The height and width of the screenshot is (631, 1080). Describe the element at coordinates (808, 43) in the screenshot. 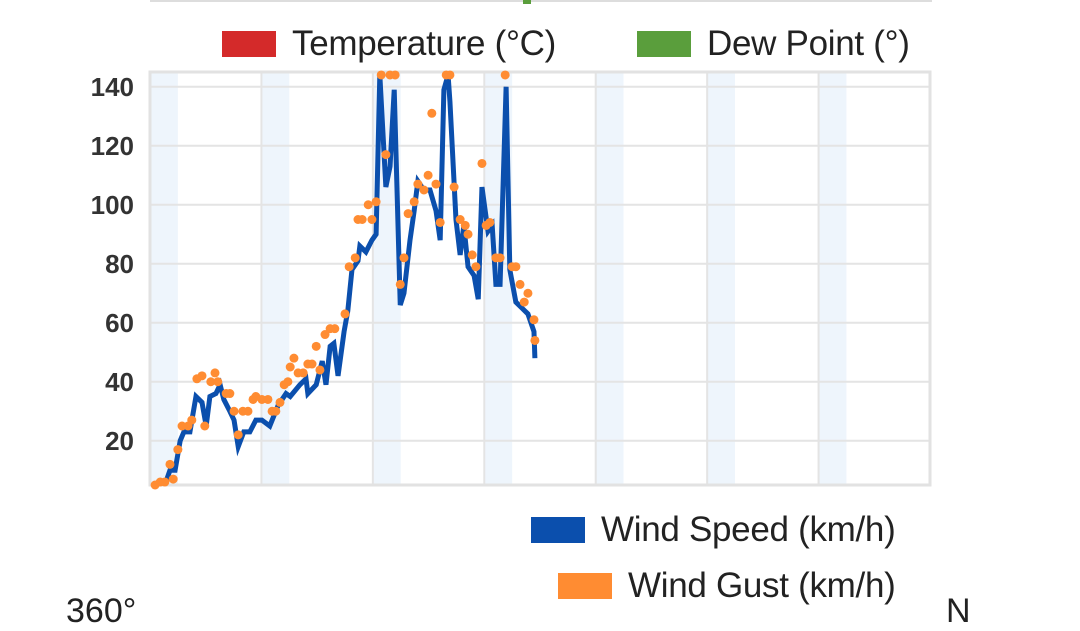

I see `legend-dew-point-label: Dew Point (°)` at that location.